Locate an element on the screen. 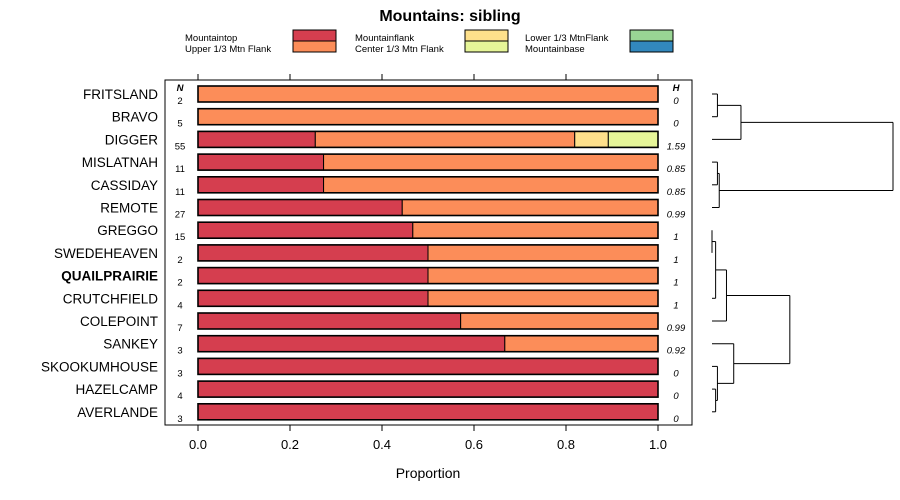 The width and height of the screenshot is (900, 500). sample-size-label: 5 is located at coordinates (179, 124).